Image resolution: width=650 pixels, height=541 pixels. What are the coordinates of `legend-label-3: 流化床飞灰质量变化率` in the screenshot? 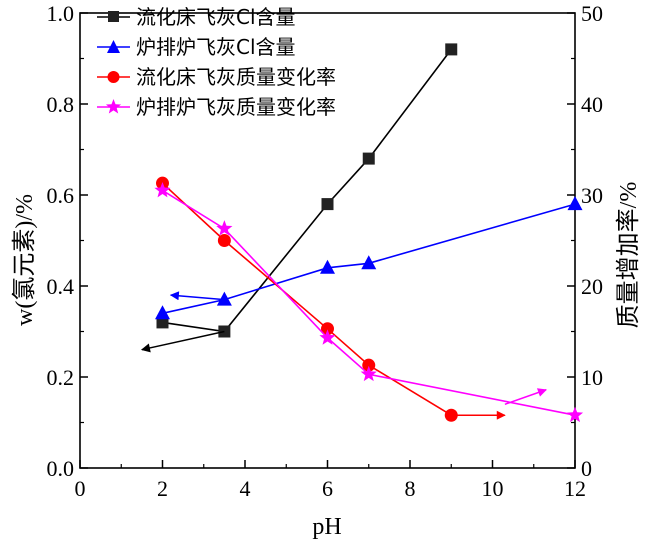 It's located at (236, 77).